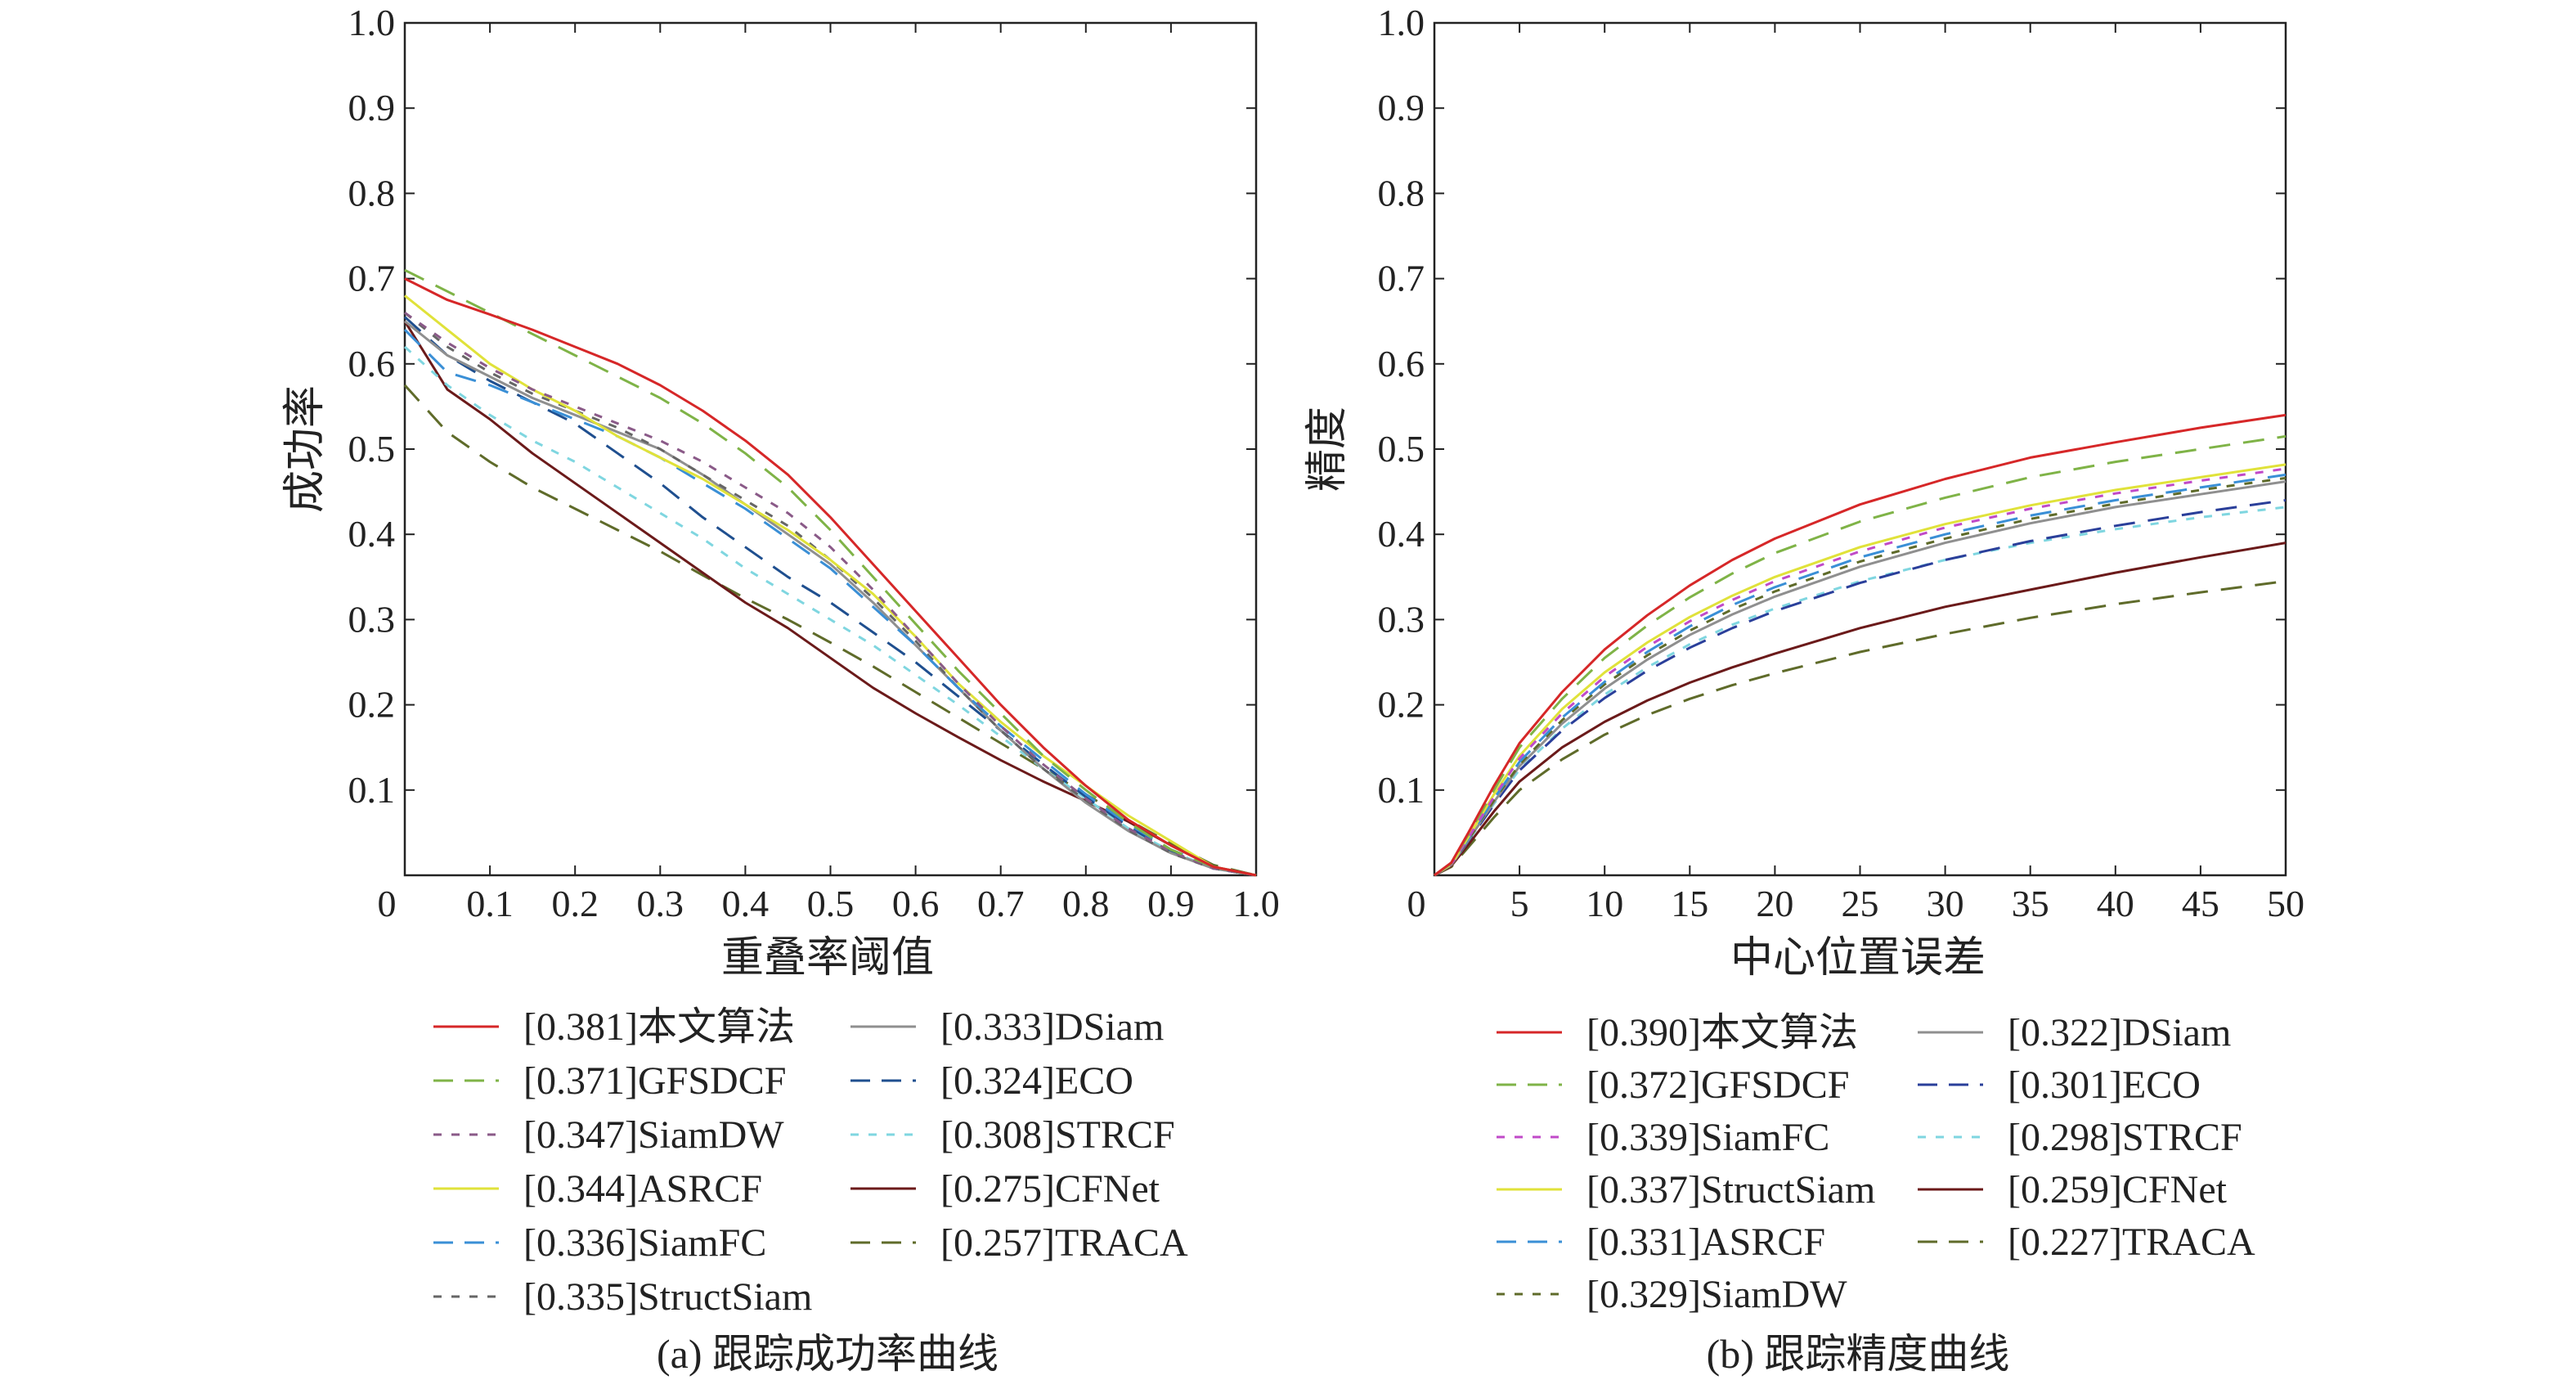  I want to click on chart-b-y-axis-label: 精度, so click(1327, 449).